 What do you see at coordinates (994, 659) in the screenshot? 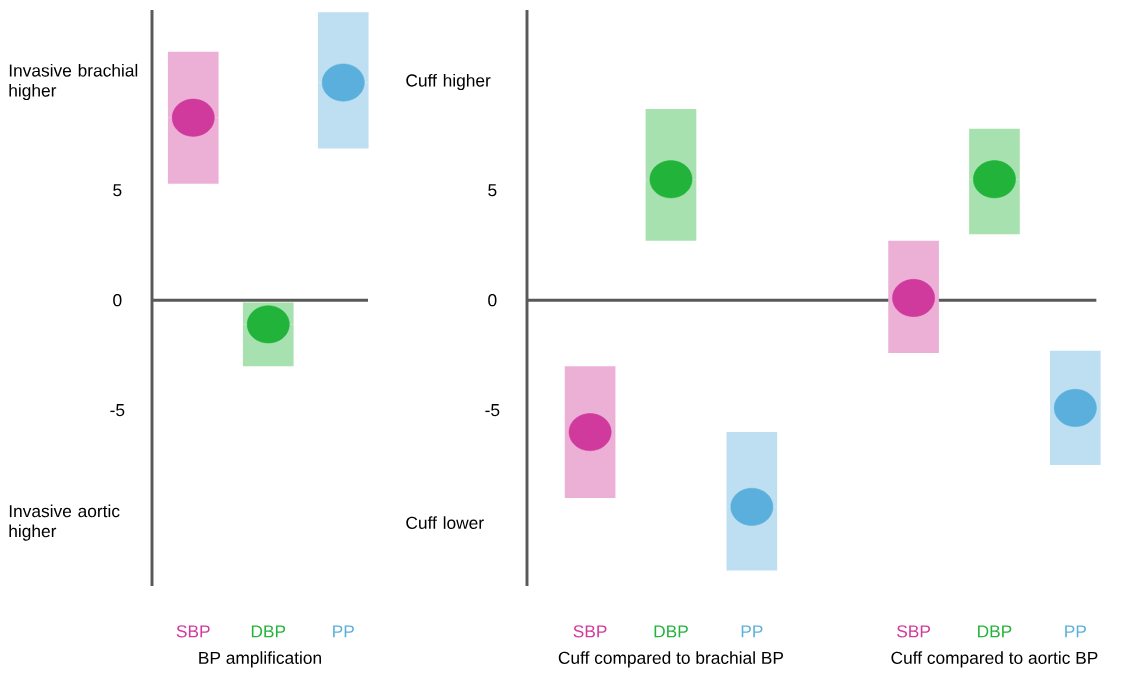
I see `text: Cuff compared to aortic BP` at bounding box center [994, 659].